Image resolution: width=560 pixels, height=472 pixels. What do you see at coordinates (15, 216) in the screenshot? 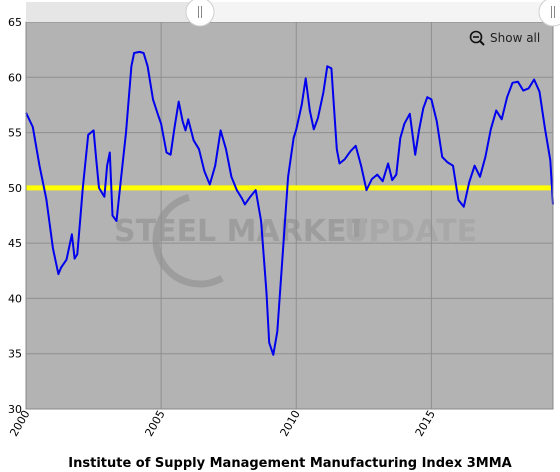
I see `y-axis-ticks: 30 35 40 45 50 55 60 65` at bounding box center [15, 216].